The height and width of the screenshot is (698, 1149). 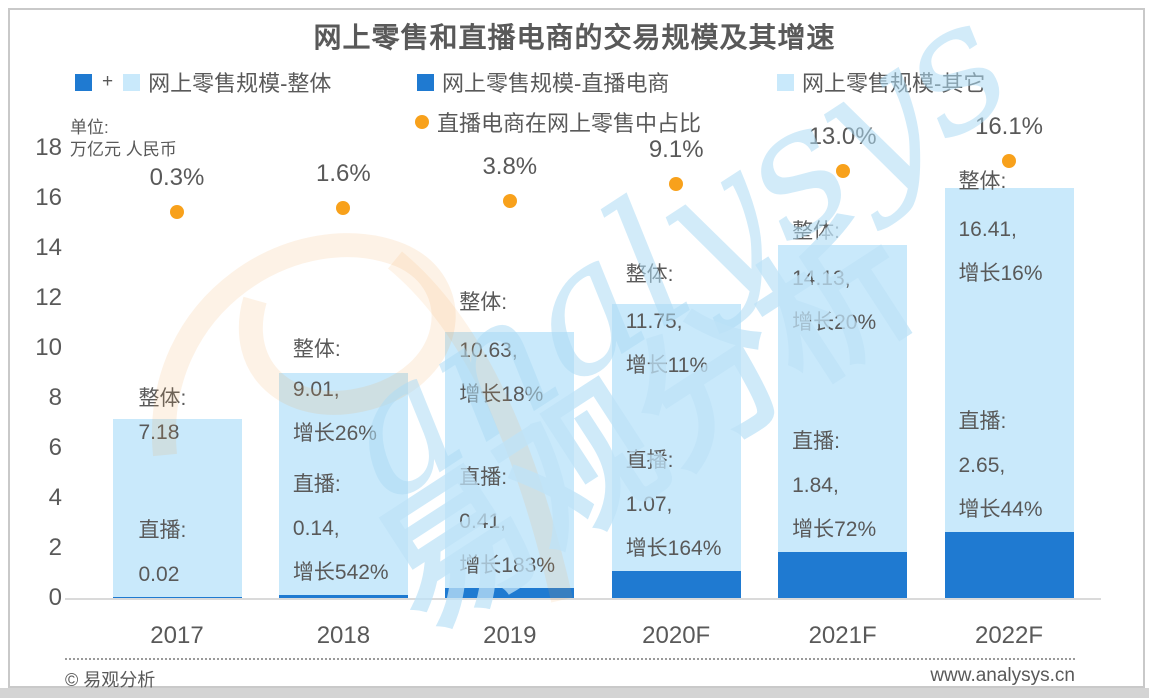 What do you see at coordinates (510, 166) in the screenshot?
I see `pct-value-label: 3.8%` at bounding box center [510, 166].